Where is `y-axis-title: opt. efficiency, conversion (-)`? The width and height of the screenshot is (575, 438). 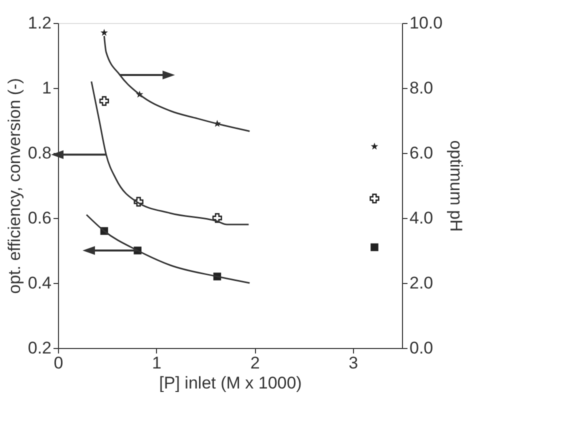 y-axis-title: opt. efficiency, conversion (-) is located at coordinates (14, 186).